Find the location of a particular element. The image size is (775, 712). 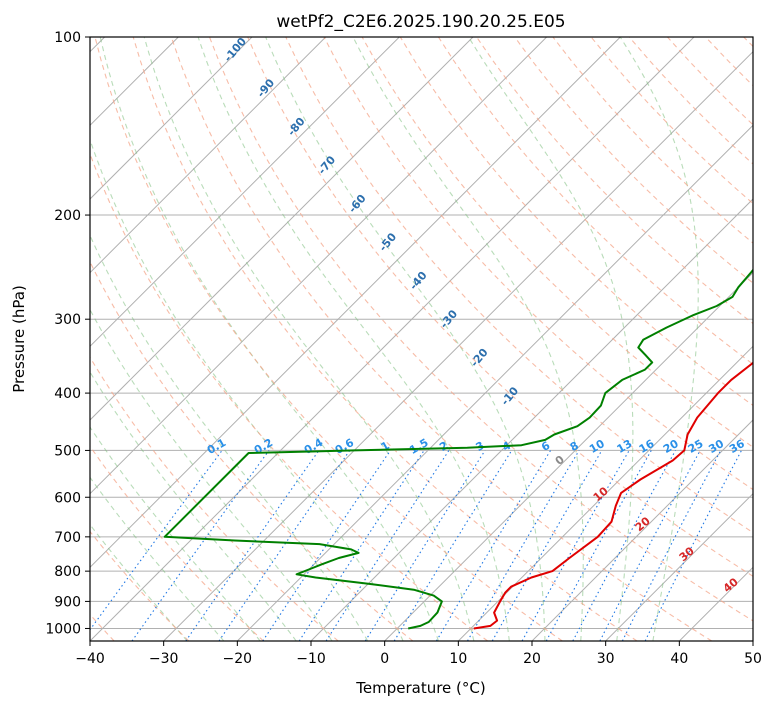

x-tick-label: 30 is located at coordinates (606, 659).